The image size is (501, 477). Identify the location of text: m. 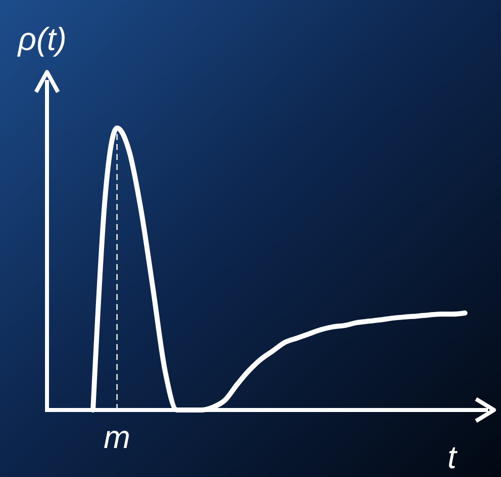
(117, 437).